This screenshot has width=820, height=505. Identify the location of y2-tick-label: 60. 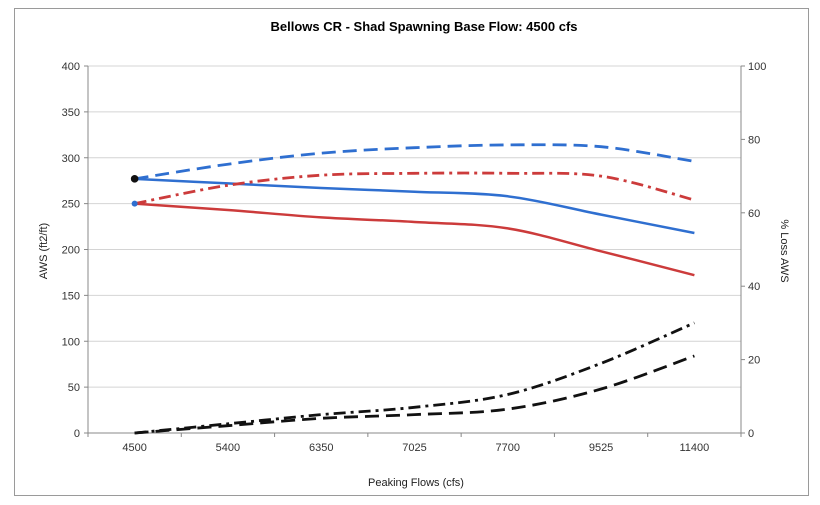
(754, 214).